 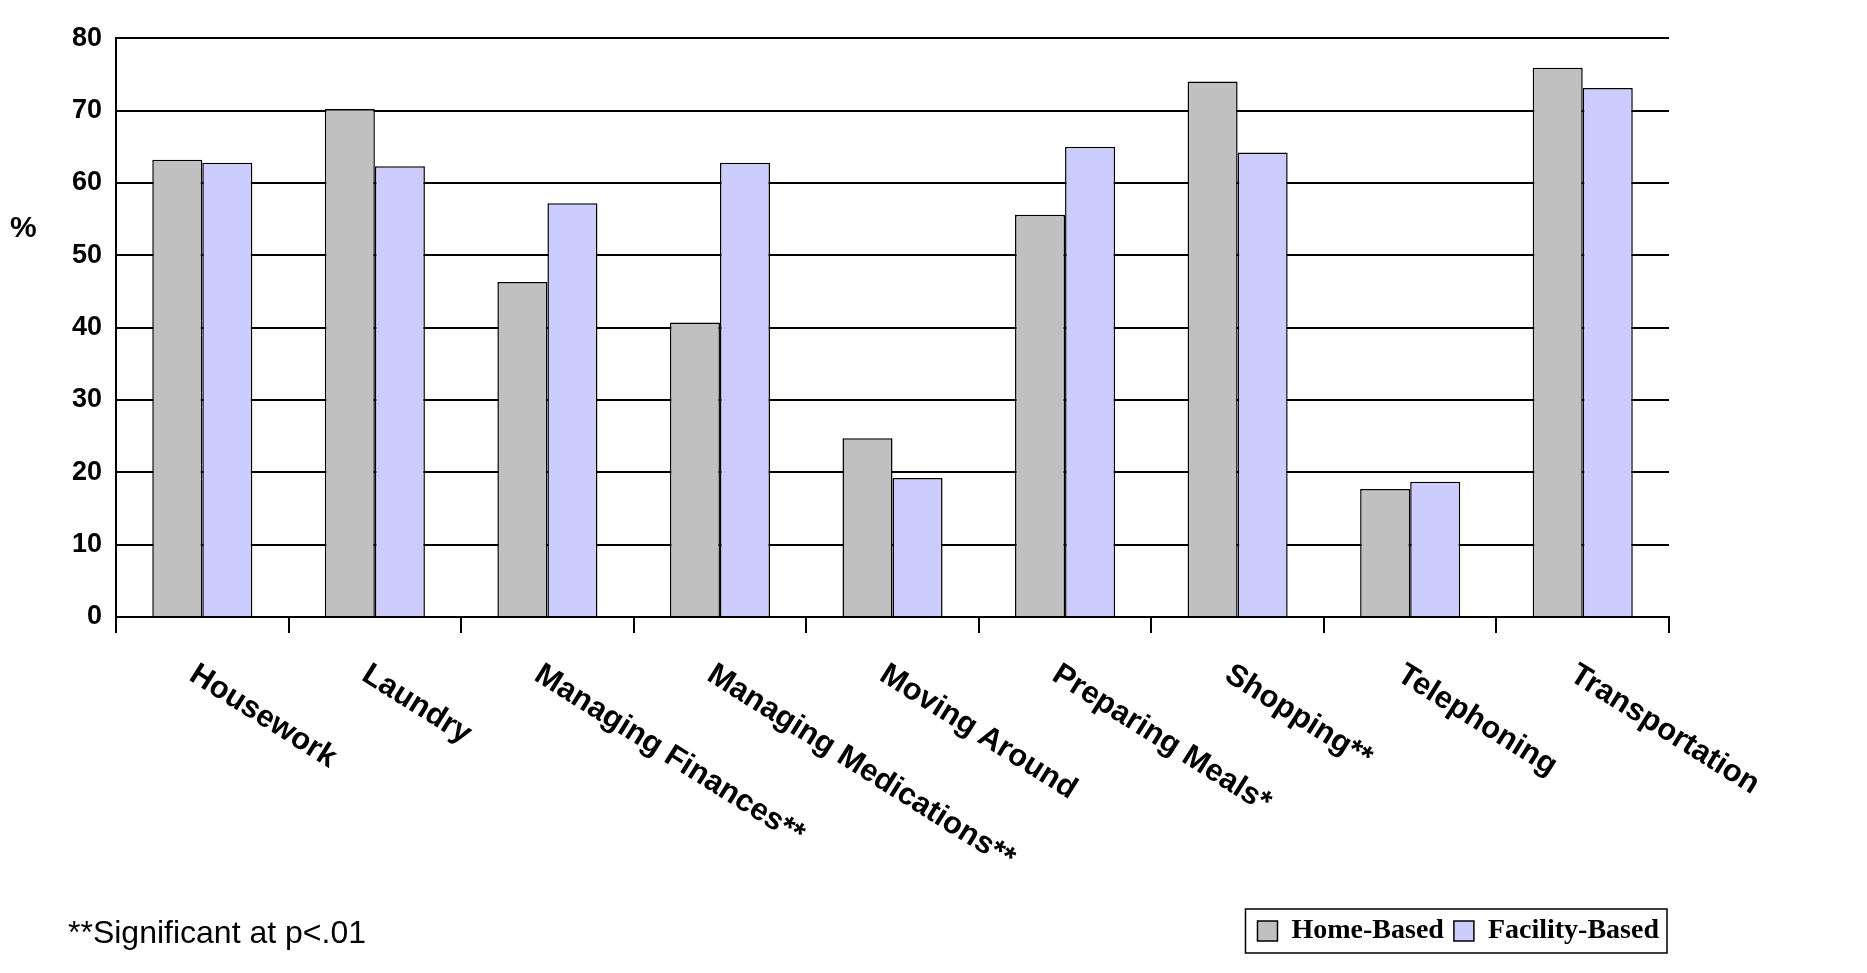 I want to click on y-tick-label: 0, so click(x=95, y=615).